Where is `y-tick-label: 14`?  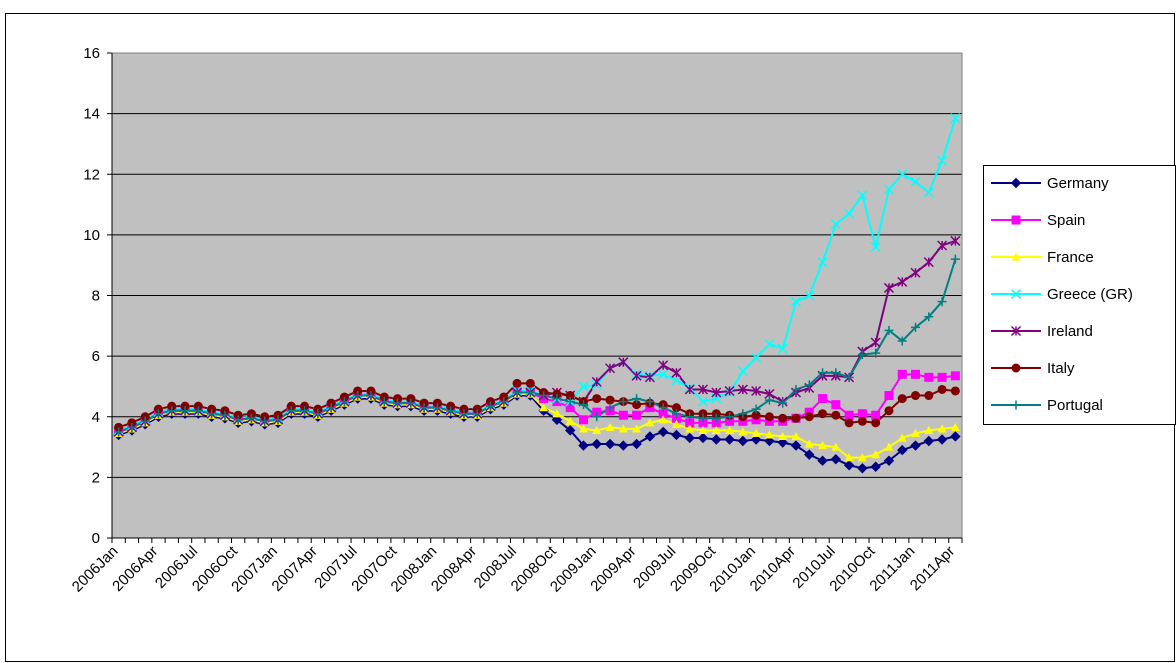
y-tick-label: 14 is located at coordinates (91, 114).